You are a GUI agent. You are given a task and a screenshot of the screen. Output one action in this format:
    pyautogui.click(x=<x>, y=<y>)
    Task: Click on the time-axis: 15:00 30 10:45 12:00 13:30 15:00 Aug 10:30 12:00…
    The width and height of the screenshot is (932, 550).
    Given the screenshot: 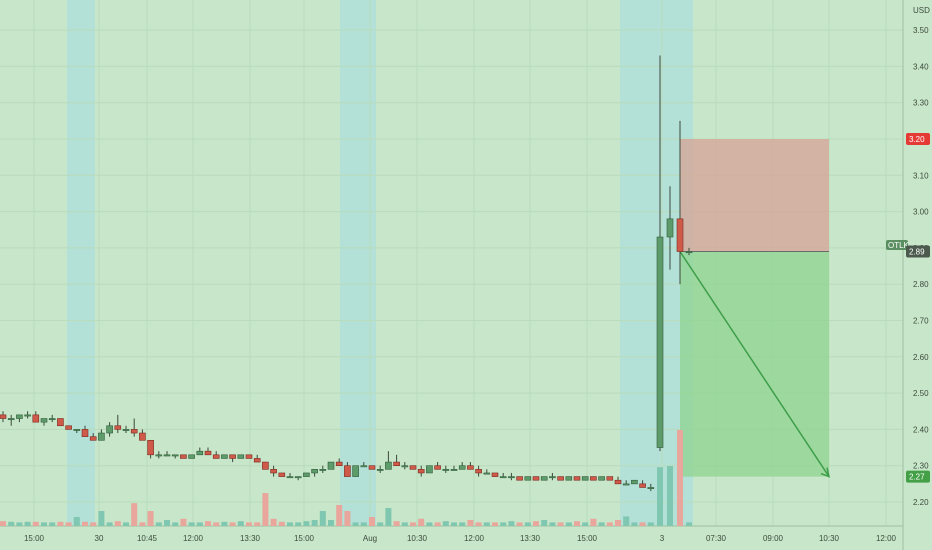 What is the action you would take?
    pyautogui.click(x=460, y=538)
    